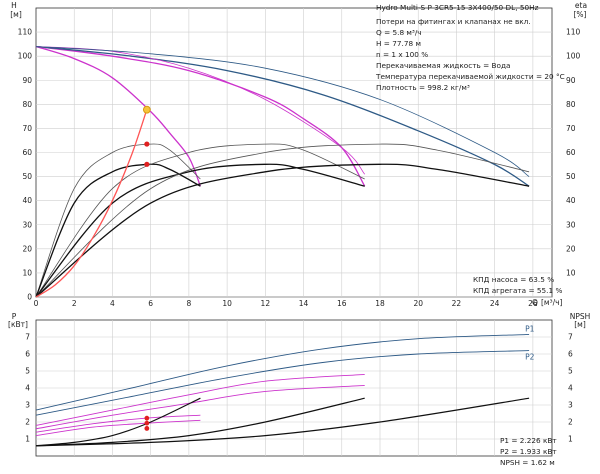  Describe the element at coordinates (74, 303) in the screenshot. I see `x-tick-label: 2` at that location.